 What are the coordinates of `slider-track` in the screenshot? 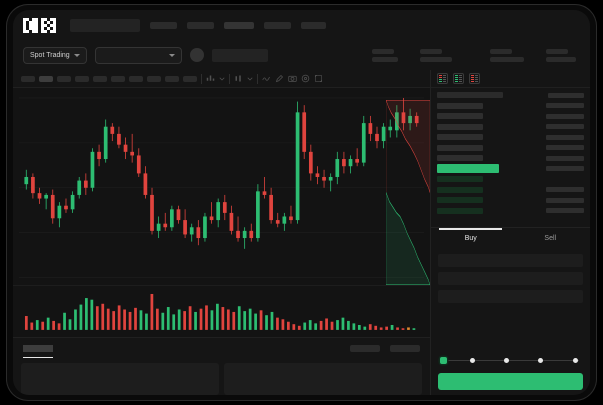 It's located at (510, 360).